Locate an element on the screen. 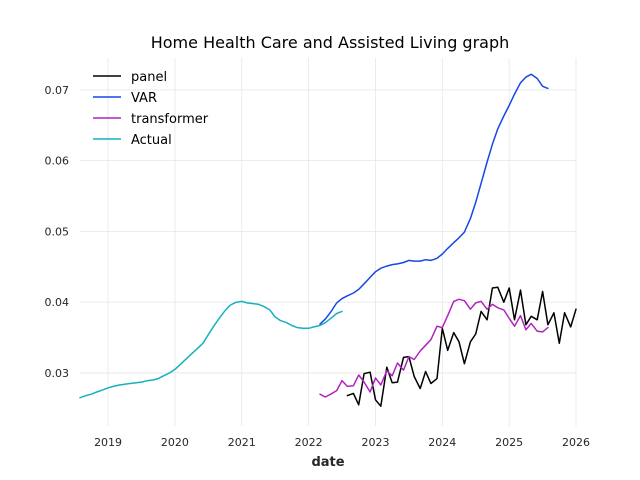  x-tick-label: 2022 is located at coordinates (309, 442).